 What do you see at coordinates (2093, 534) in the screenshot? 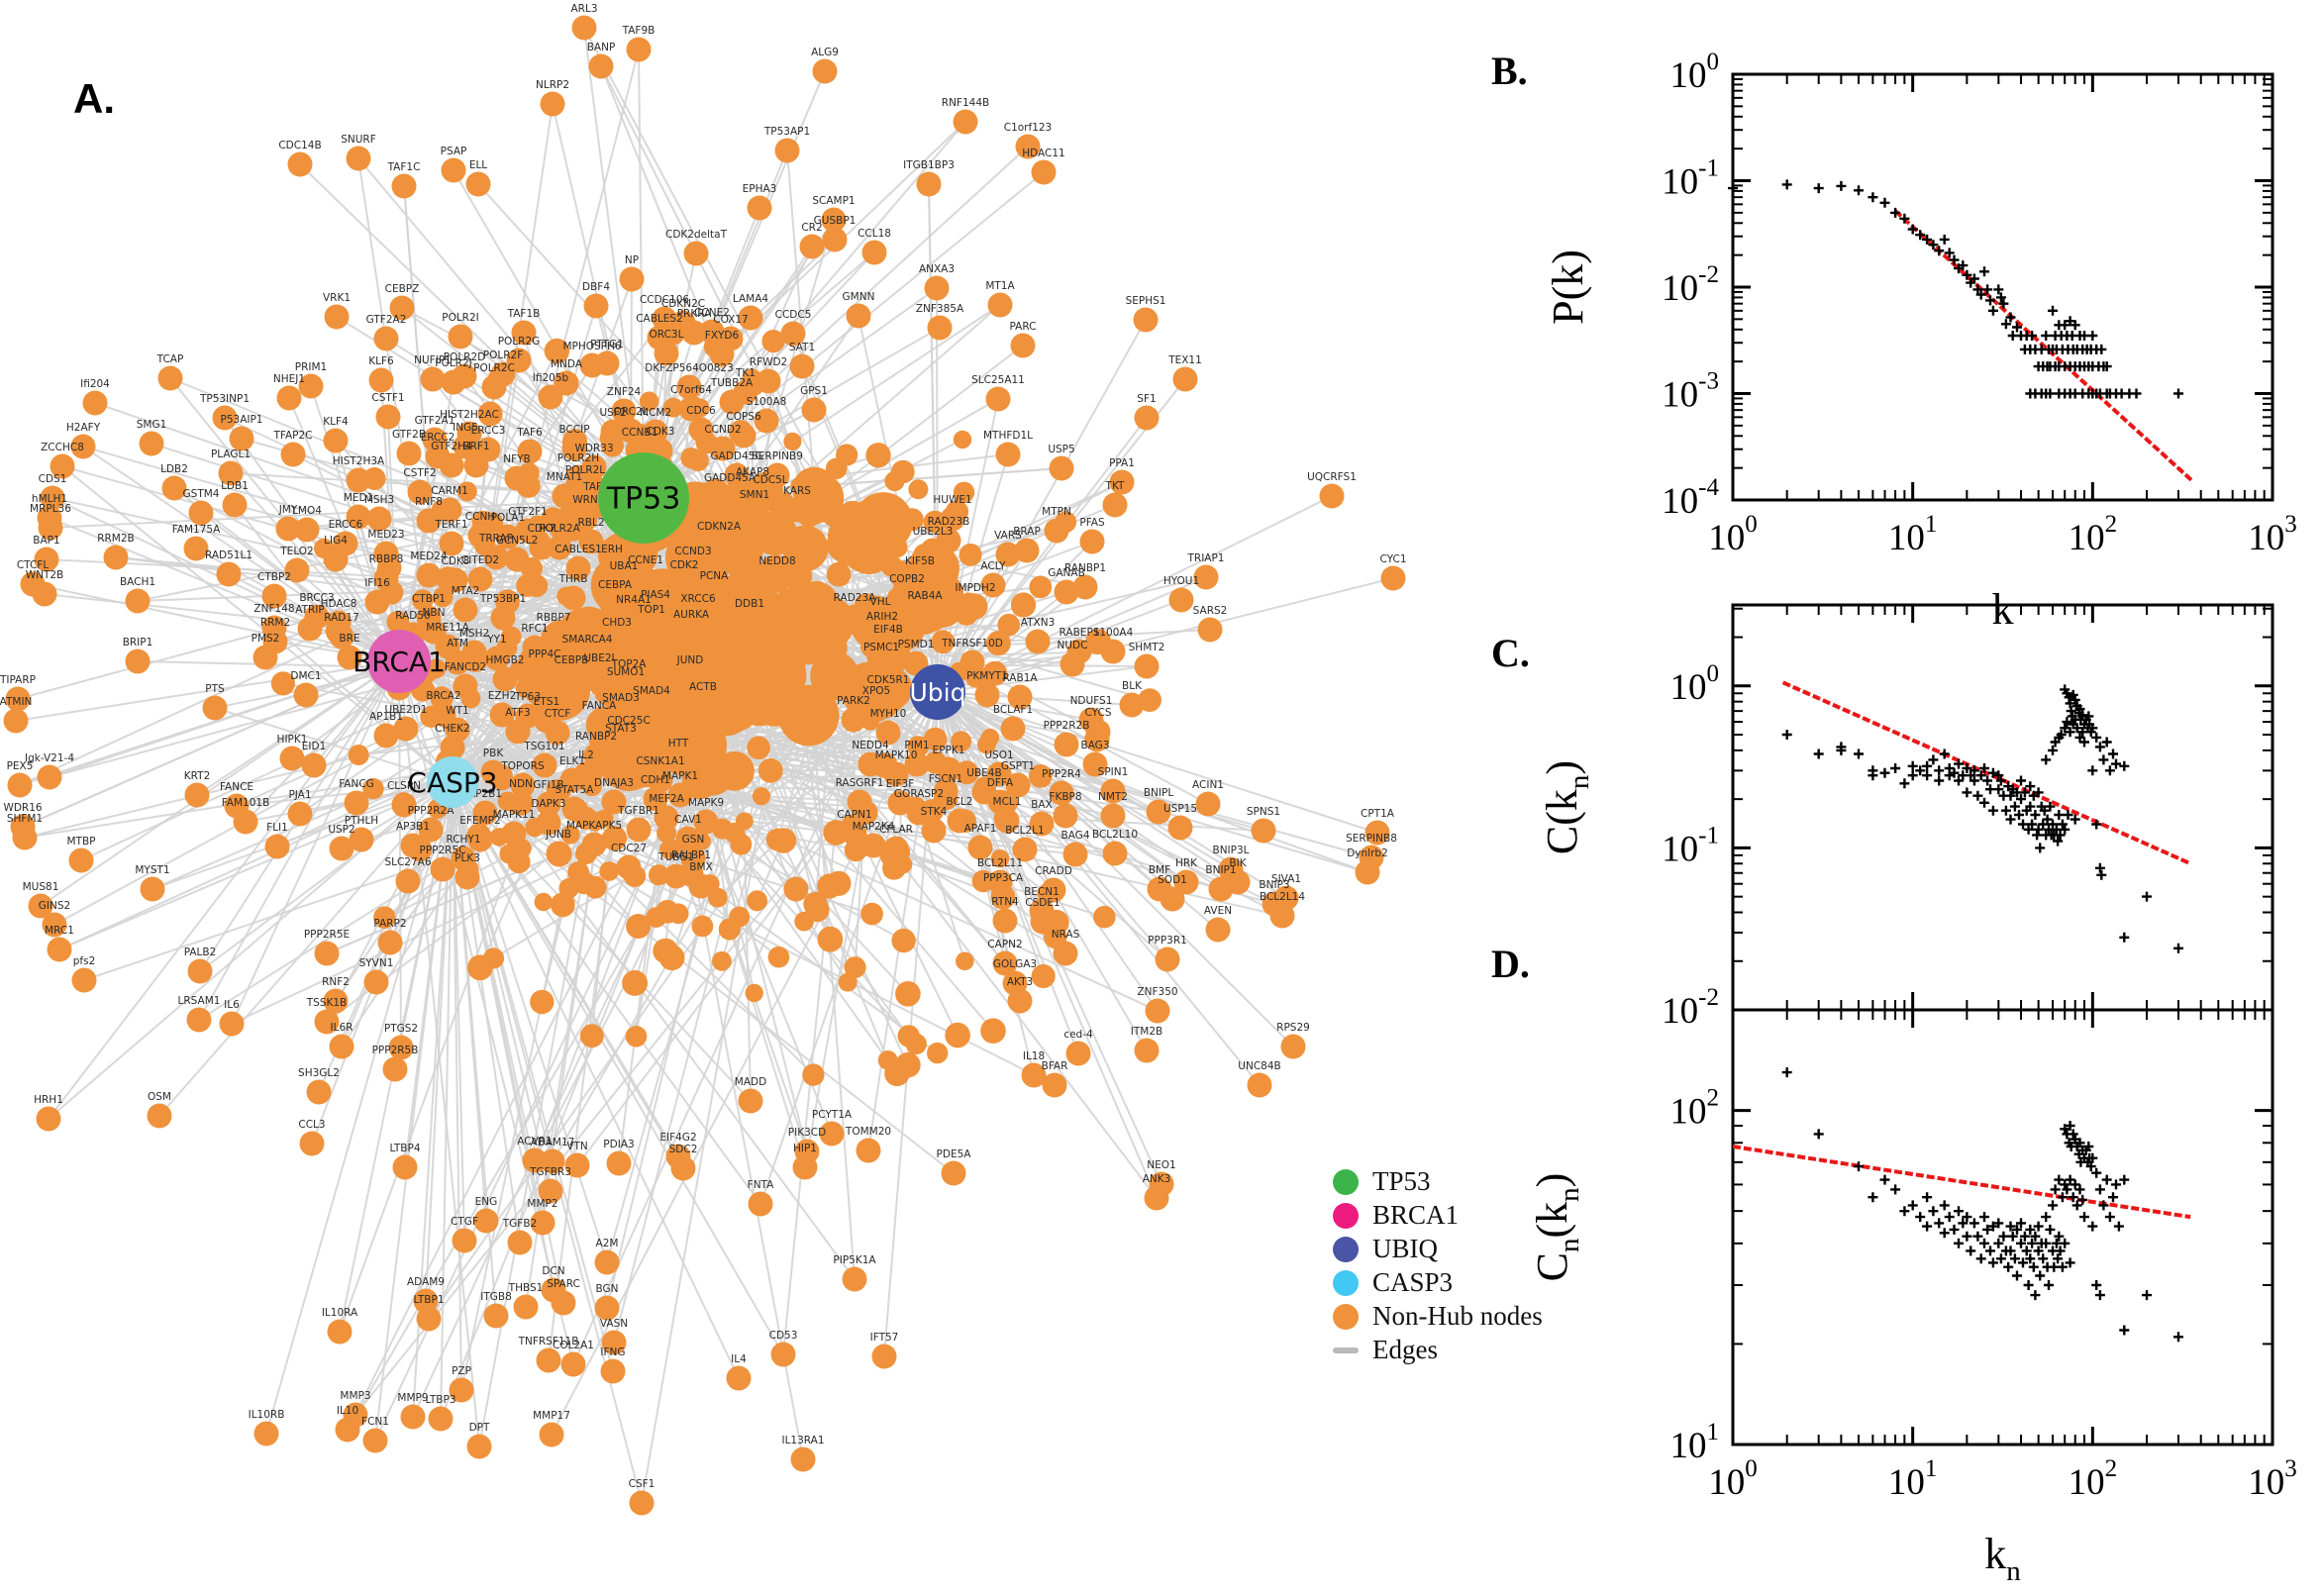
I see `tick-label: 10²` at bounding box center [2093, 534].